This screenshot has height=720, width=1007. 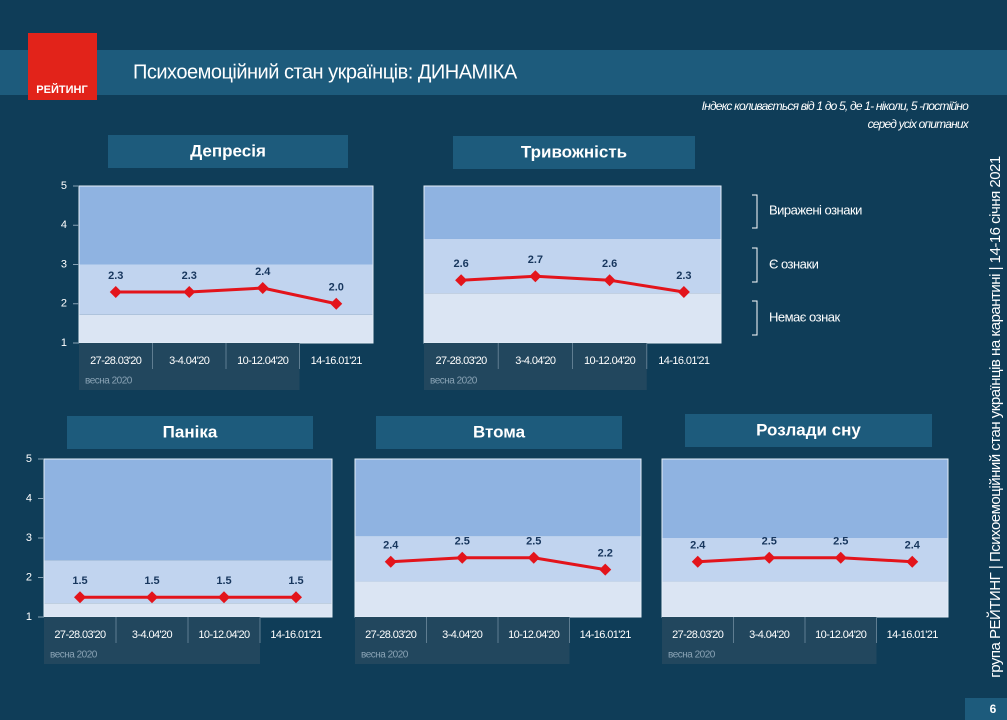 I want to click on data-label: 2.0, so click(x=336, y=288).